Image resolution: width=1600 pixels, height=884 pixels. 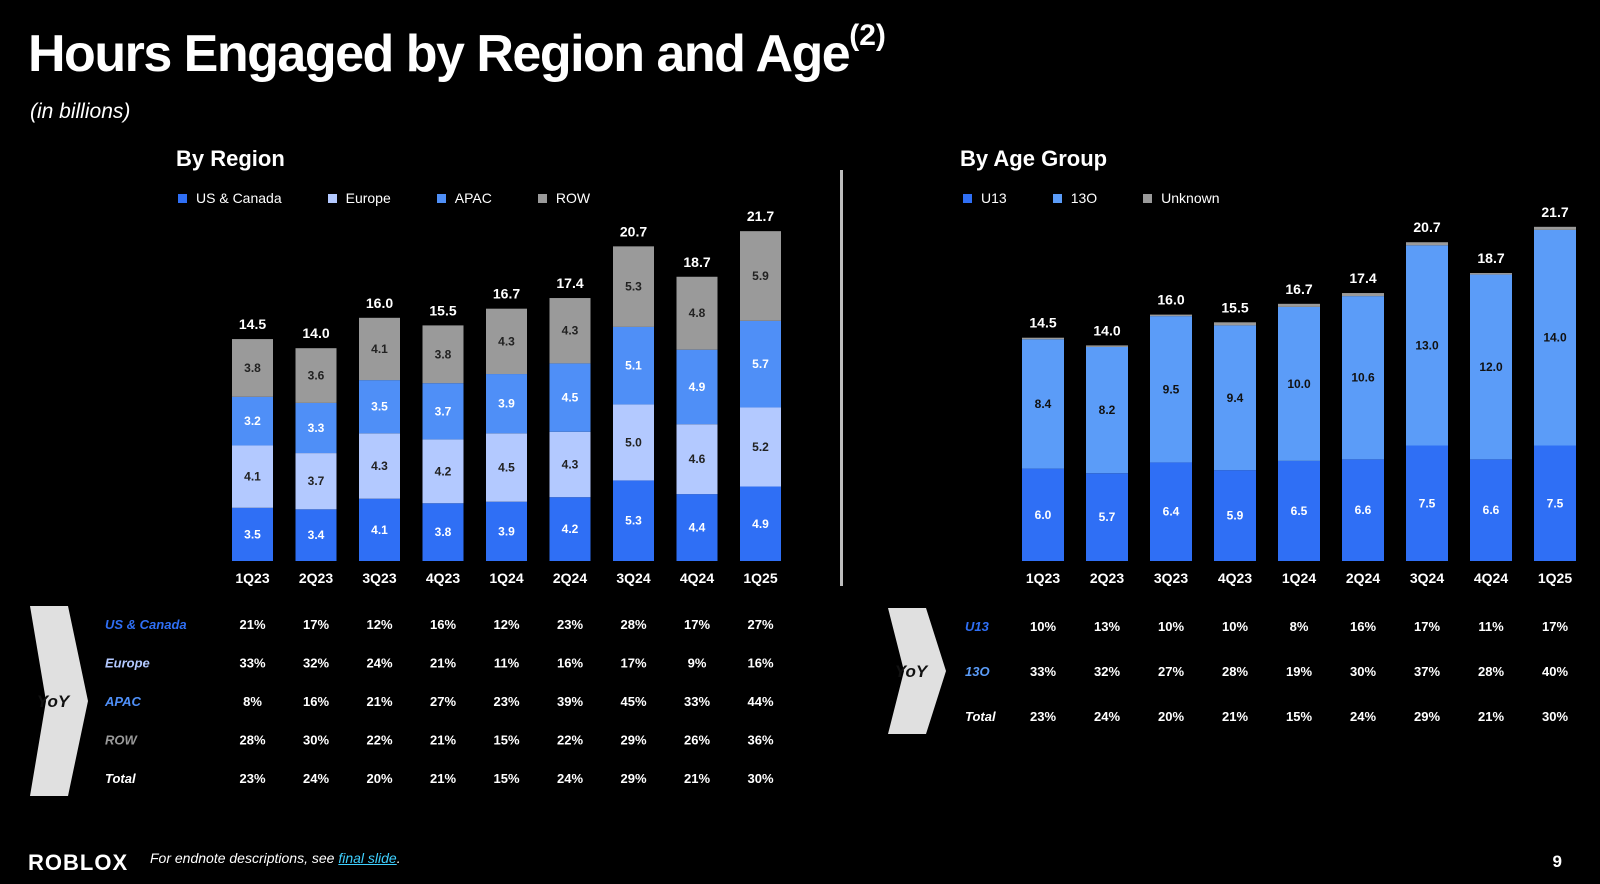 I want to click on bar-segment-13o-3q23, so click(x=1171, y=389).